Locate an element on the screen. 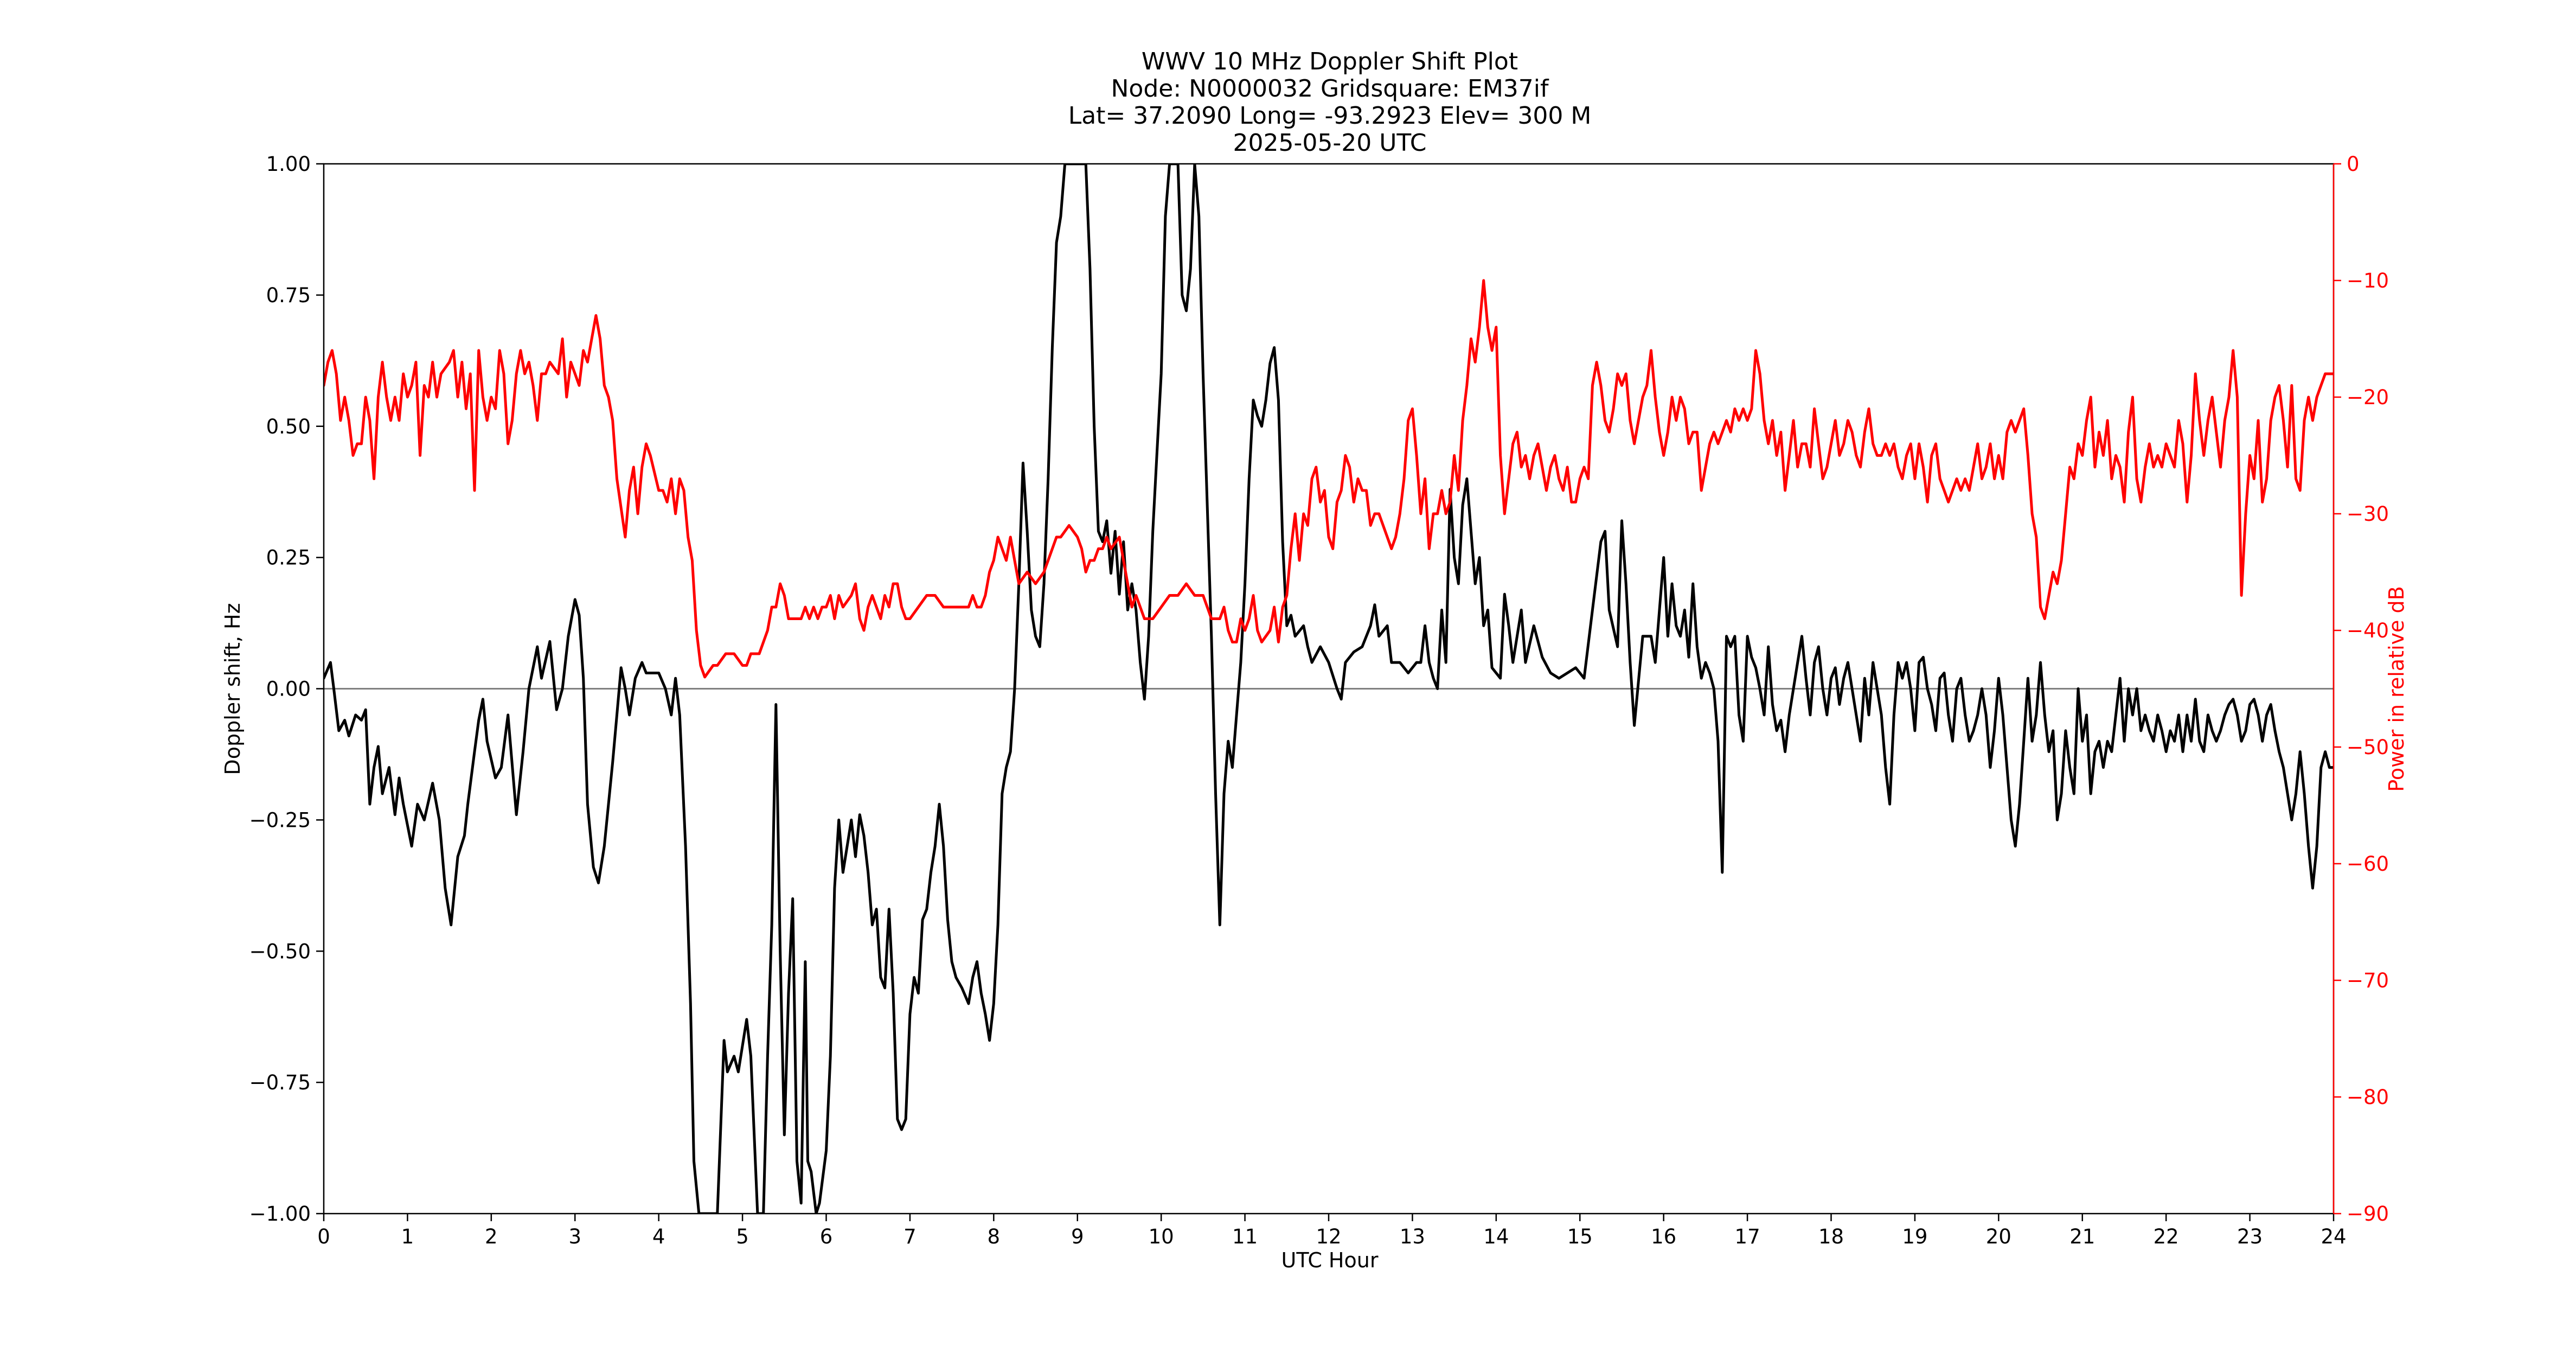 This screenshot has height=1359, width=2576. left-y-axis-label: Doppler shift, Hz is located at coordinates (233, 689).